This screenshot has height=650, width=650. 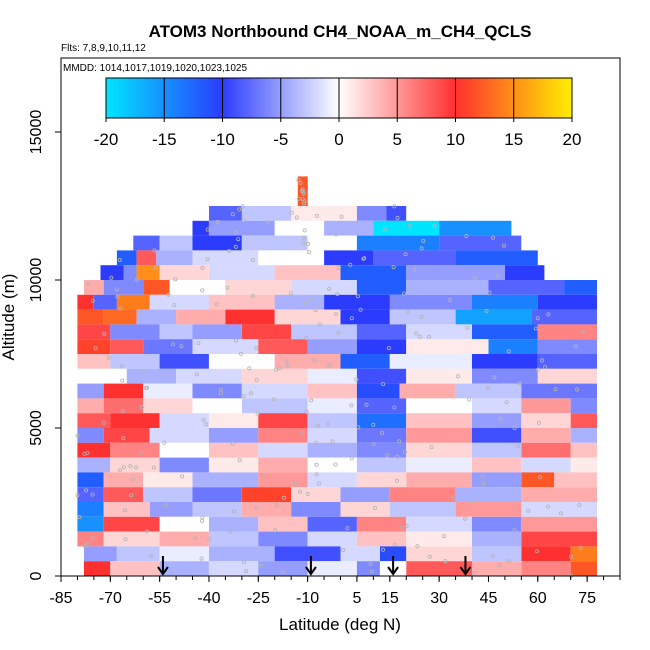 What do you see at coordinates (455, 139) in the screenshot?
I see `colorbar-tick-label: 10` at bounding box center [455, 139].